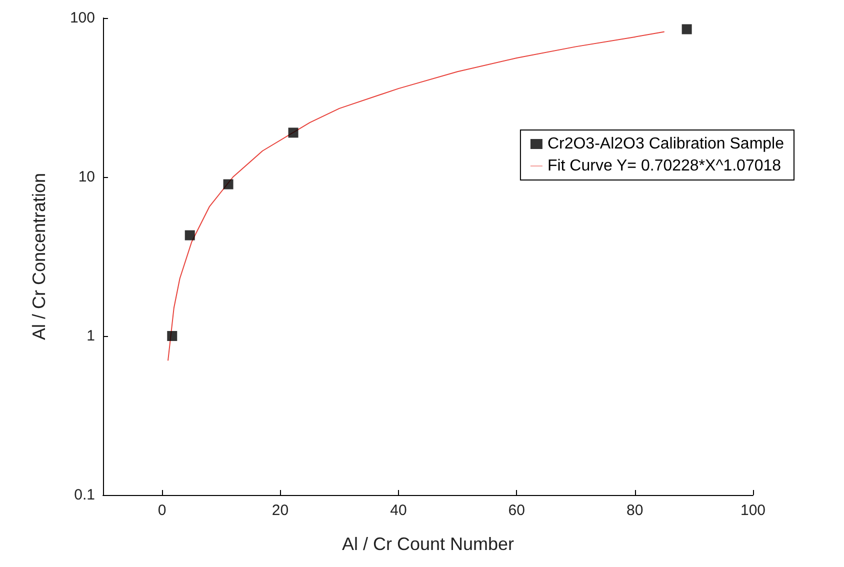 Image resolution: width=844 pixels, height=567 pixels. What do you see at coordinates (665, 144) in the screenshot?
I see `legend-label: Cr2O3-Al2O3 Calibration Sample` at bounding box center [665, 144].